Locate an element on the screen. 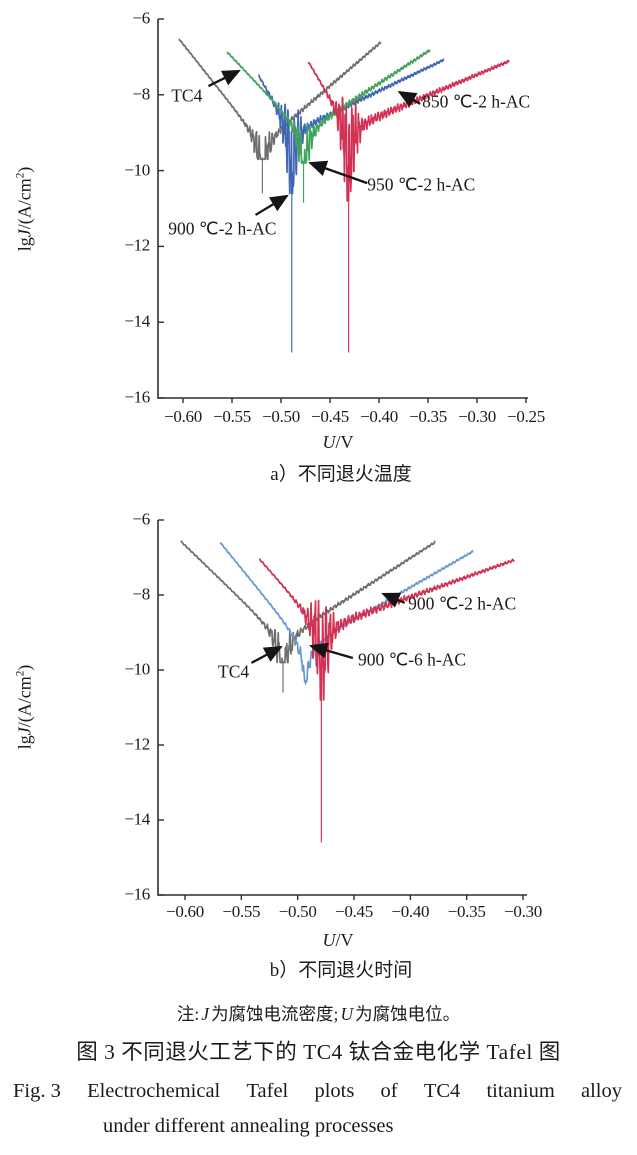  annotation-950c-2h: 950 ℃-2 h-AC is located at coordinates (421, 184).